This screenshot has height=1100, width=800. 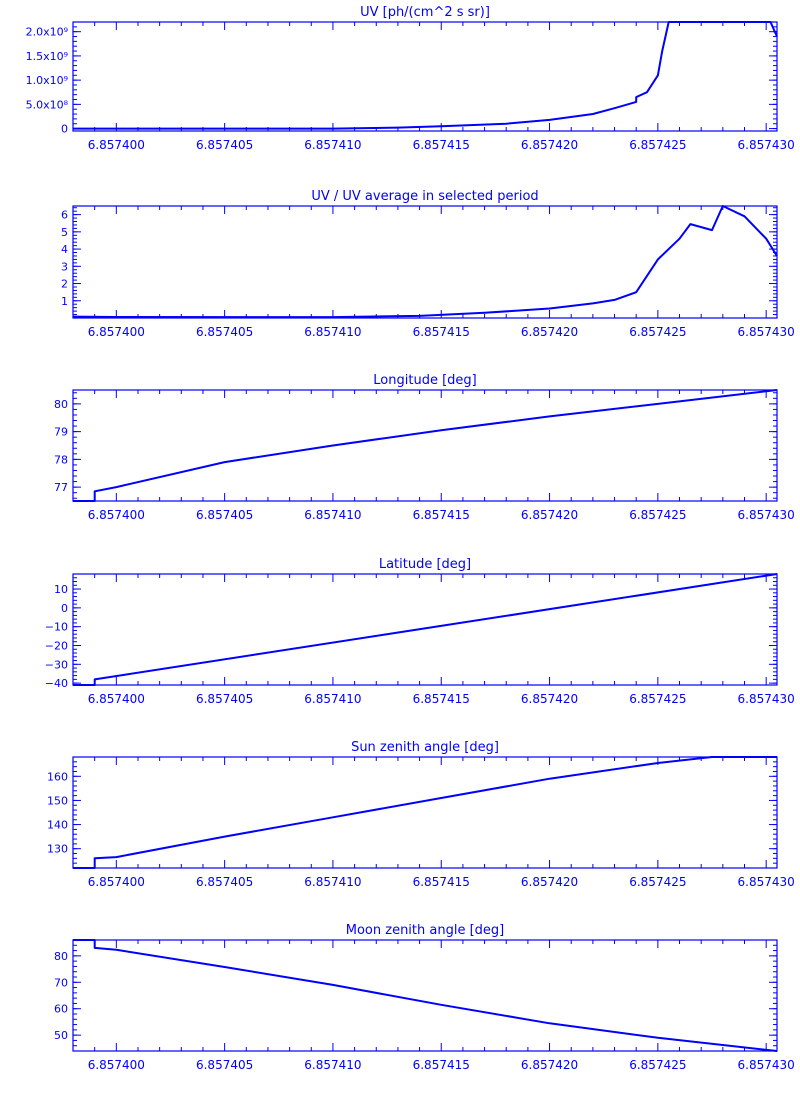 What do you see at coordinates (657, 145) in the screenshot?
I see `panel-1-x-tick-label: 6.857425` at bounding box center [657, 145].